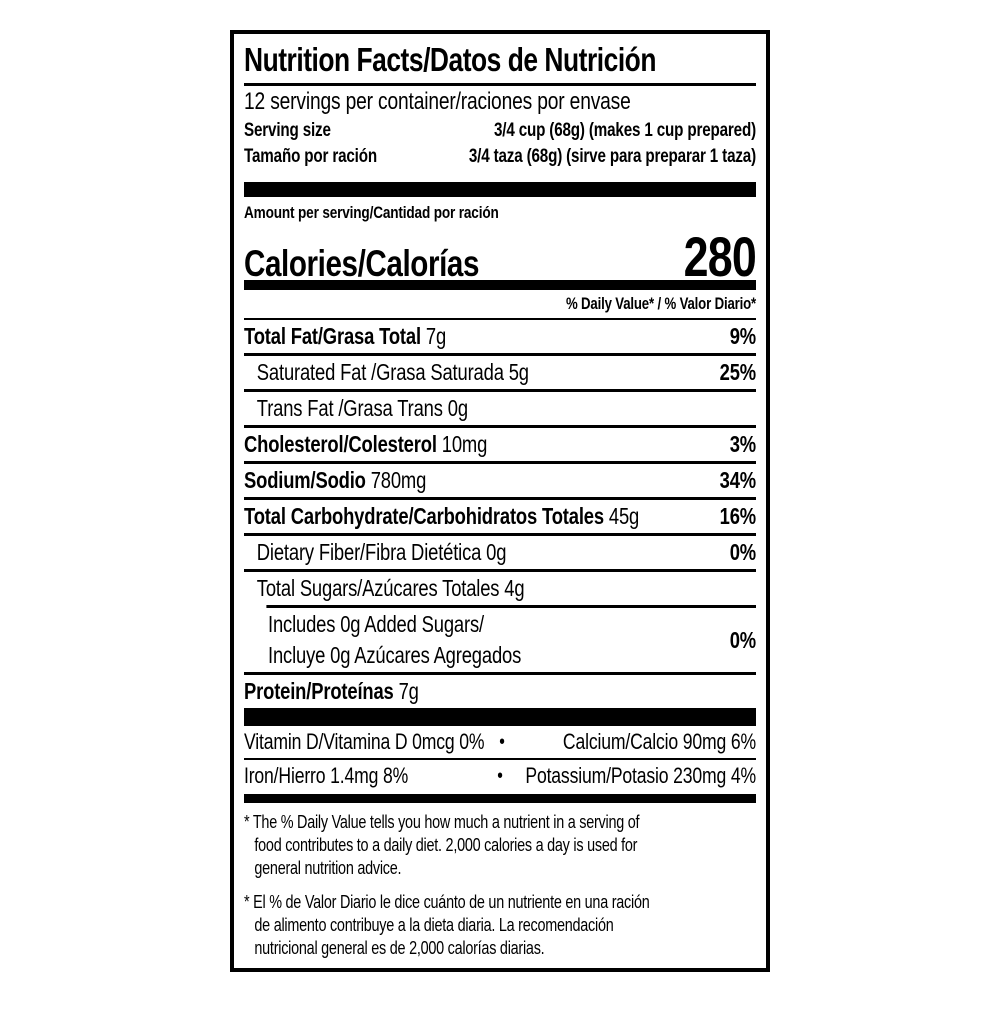 This screenshot has width=1000, height=1030. I want to click on nutrient-row-cholesterol: Cholesterol/Colesterol 10mg 3%, so click(500, 446).